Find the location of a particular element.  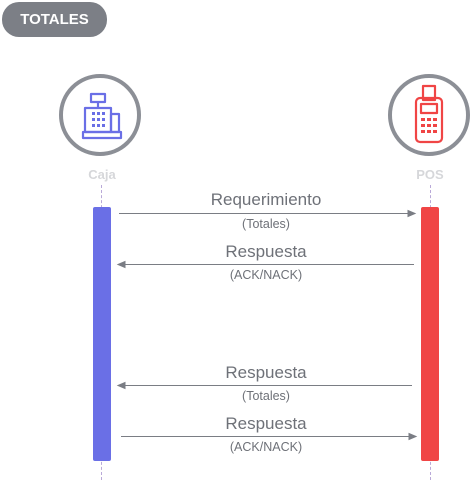

caja-actor-circle is located at coordinates (100, 115).